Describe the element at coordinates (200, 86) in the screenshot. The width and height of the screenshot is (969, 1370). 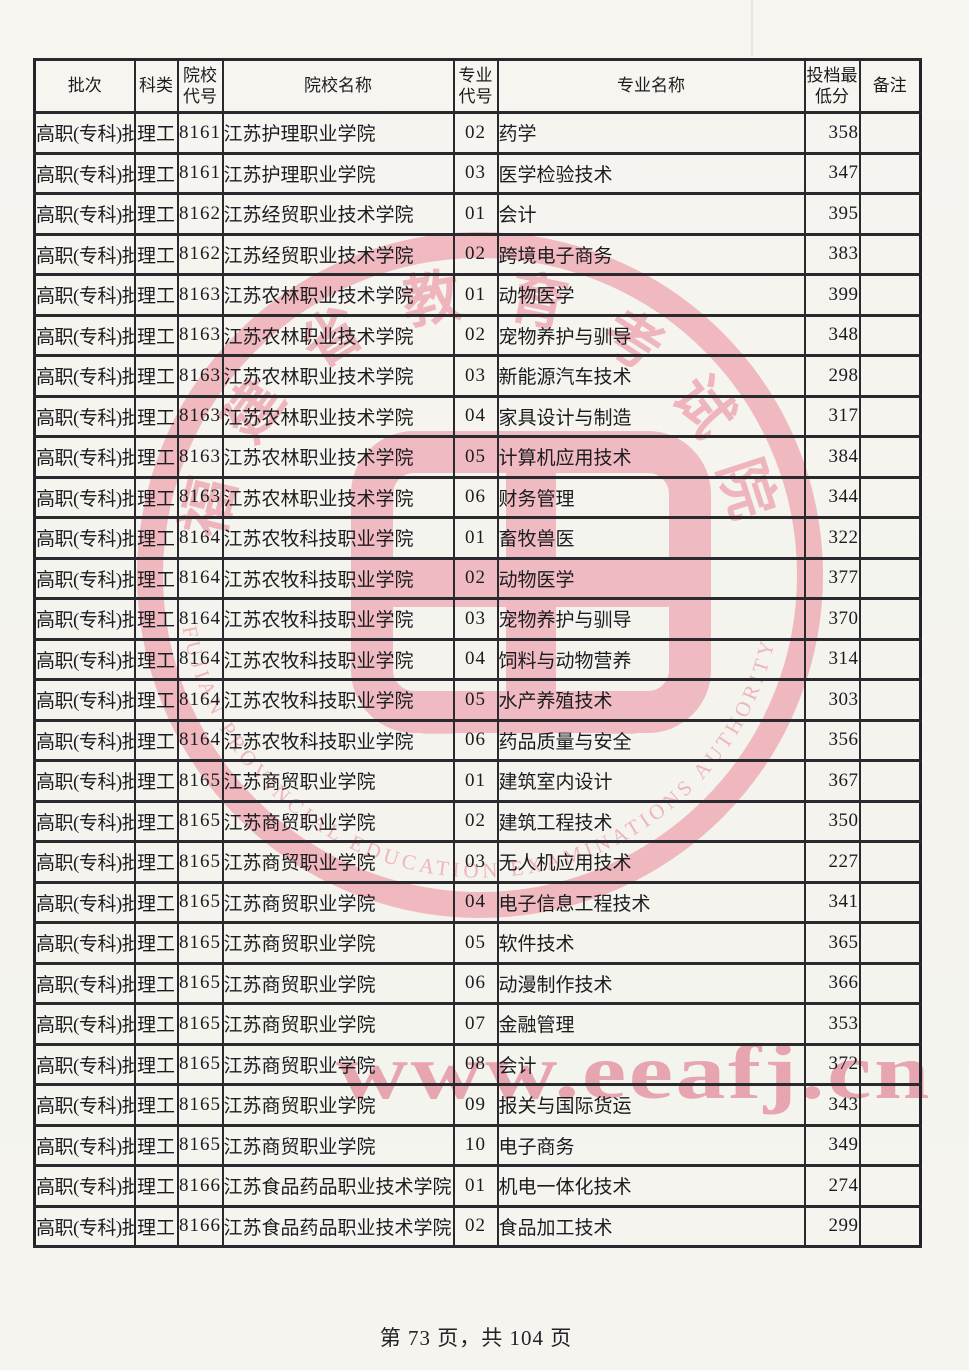
I see `header-school-code: 院校代号` at that location.